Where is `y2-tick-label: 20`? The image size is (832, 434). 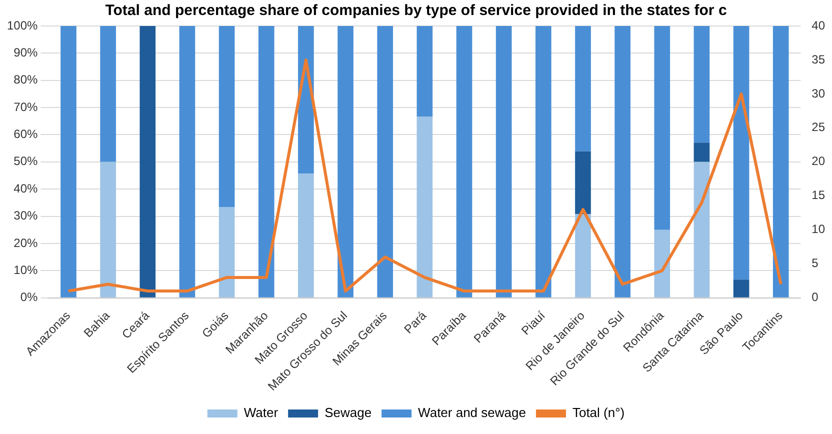 y2-tick-label: 20 is located at coordinates (819, 161).